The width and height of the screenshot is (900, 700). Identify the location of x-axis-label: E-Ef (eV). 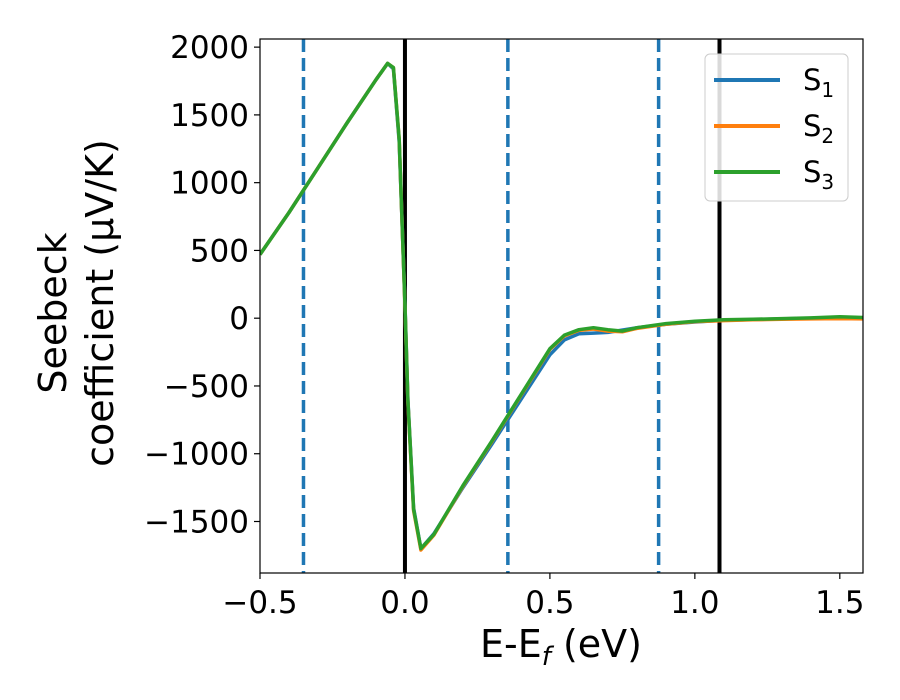
(561, 647).